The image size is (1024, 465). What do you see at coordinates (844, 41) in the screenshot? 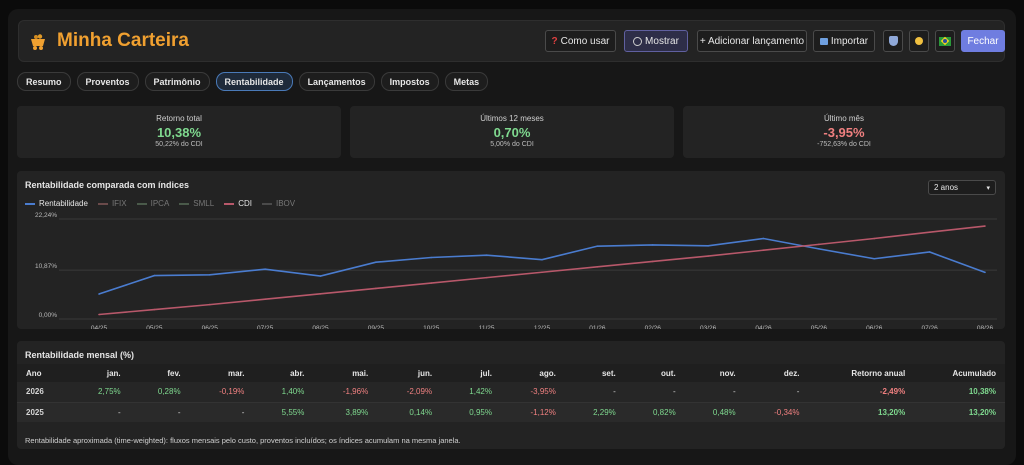
I see `import-button: Importar` at bounding box center [844, 41].